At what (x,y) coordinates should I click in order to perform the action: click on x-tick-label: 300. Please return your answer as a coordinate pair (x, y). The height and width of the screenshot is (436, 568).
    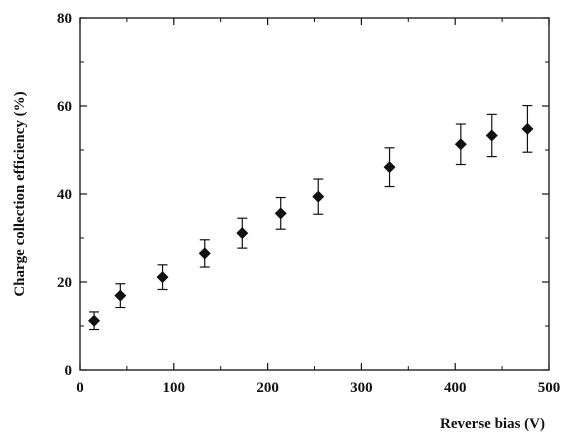
    Looking at the image, I should click on (361, 388).